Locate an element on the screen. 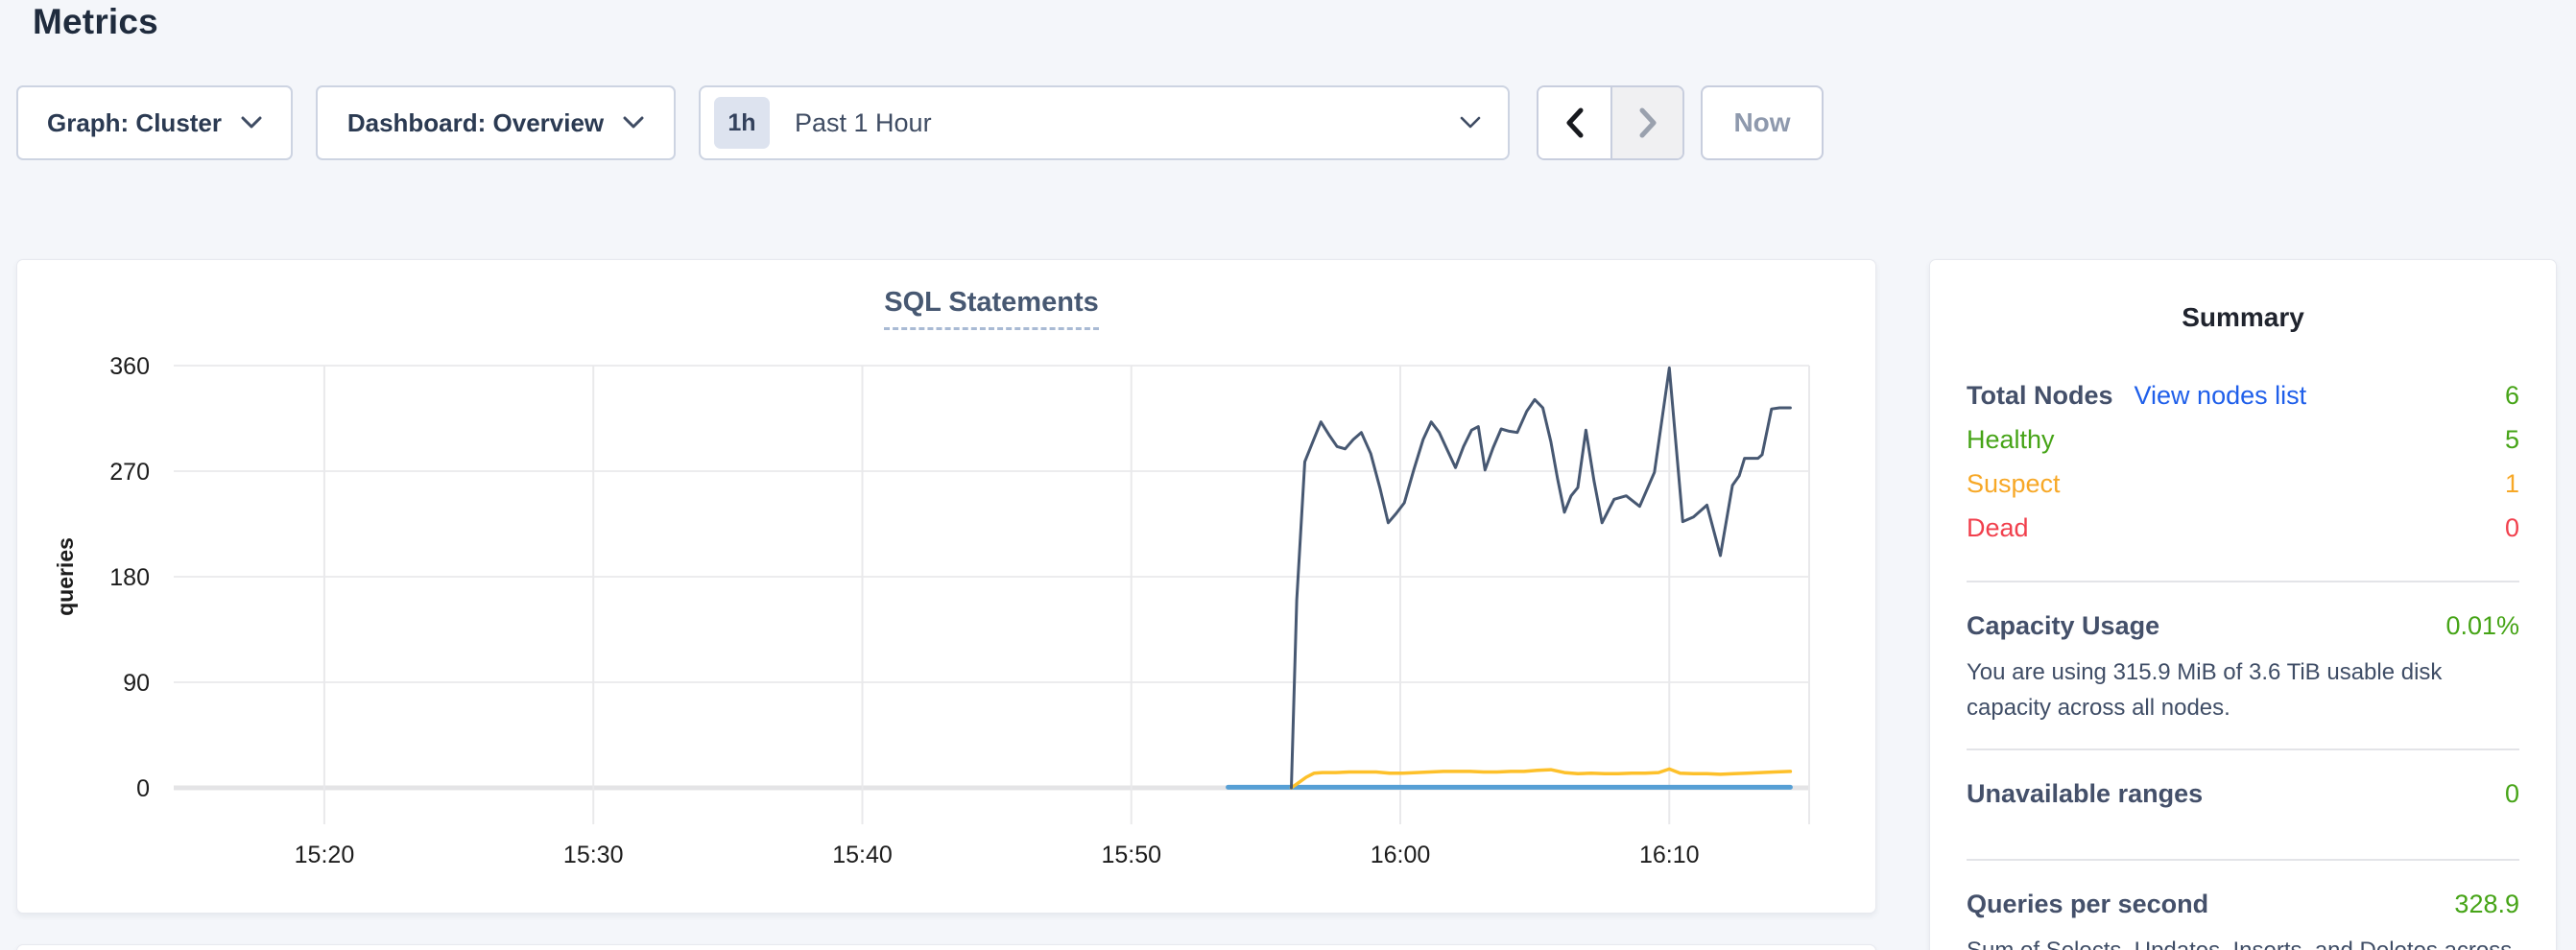 The height and width of the screenshot is (950, 2576). chart-title-wrap: SQL Statements is located at coordinates (991, 308).